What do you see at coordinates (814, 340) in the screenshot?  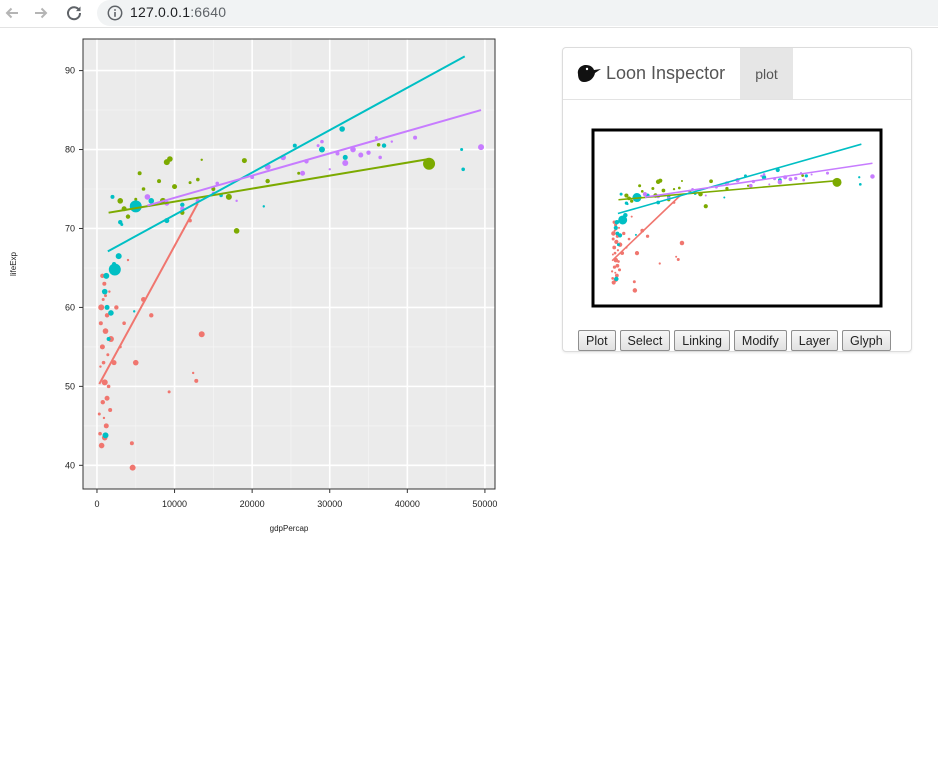 I see `inspector-layer-button: Layer` at bounding box center [814, 340].